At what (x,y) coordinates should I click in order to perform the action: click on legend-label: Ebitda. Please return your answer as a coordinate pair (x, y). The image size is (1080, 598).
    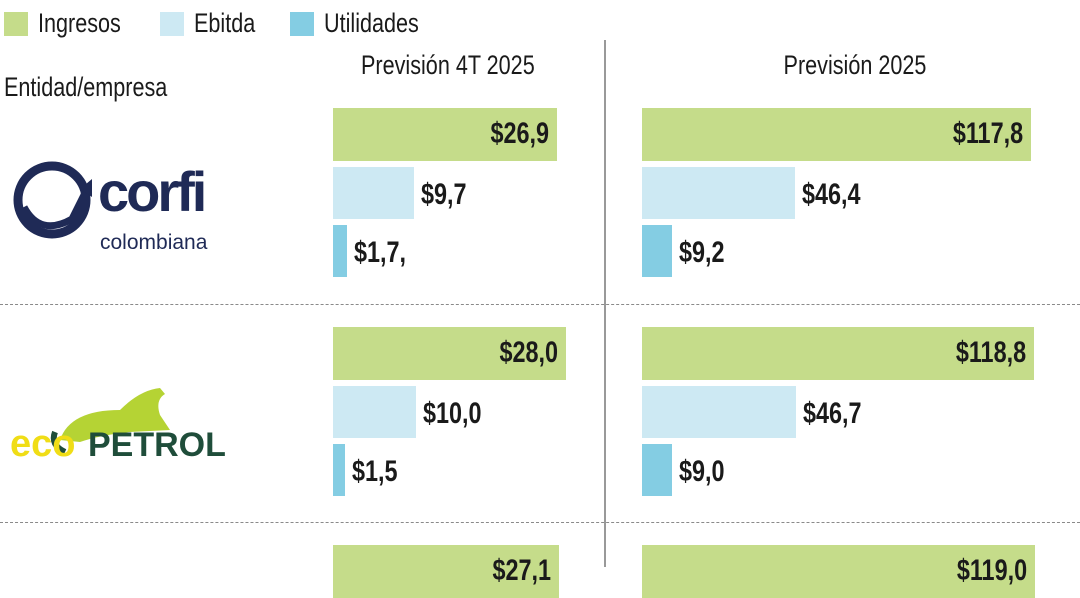
    Looking at the image, I should click on (225, 23).